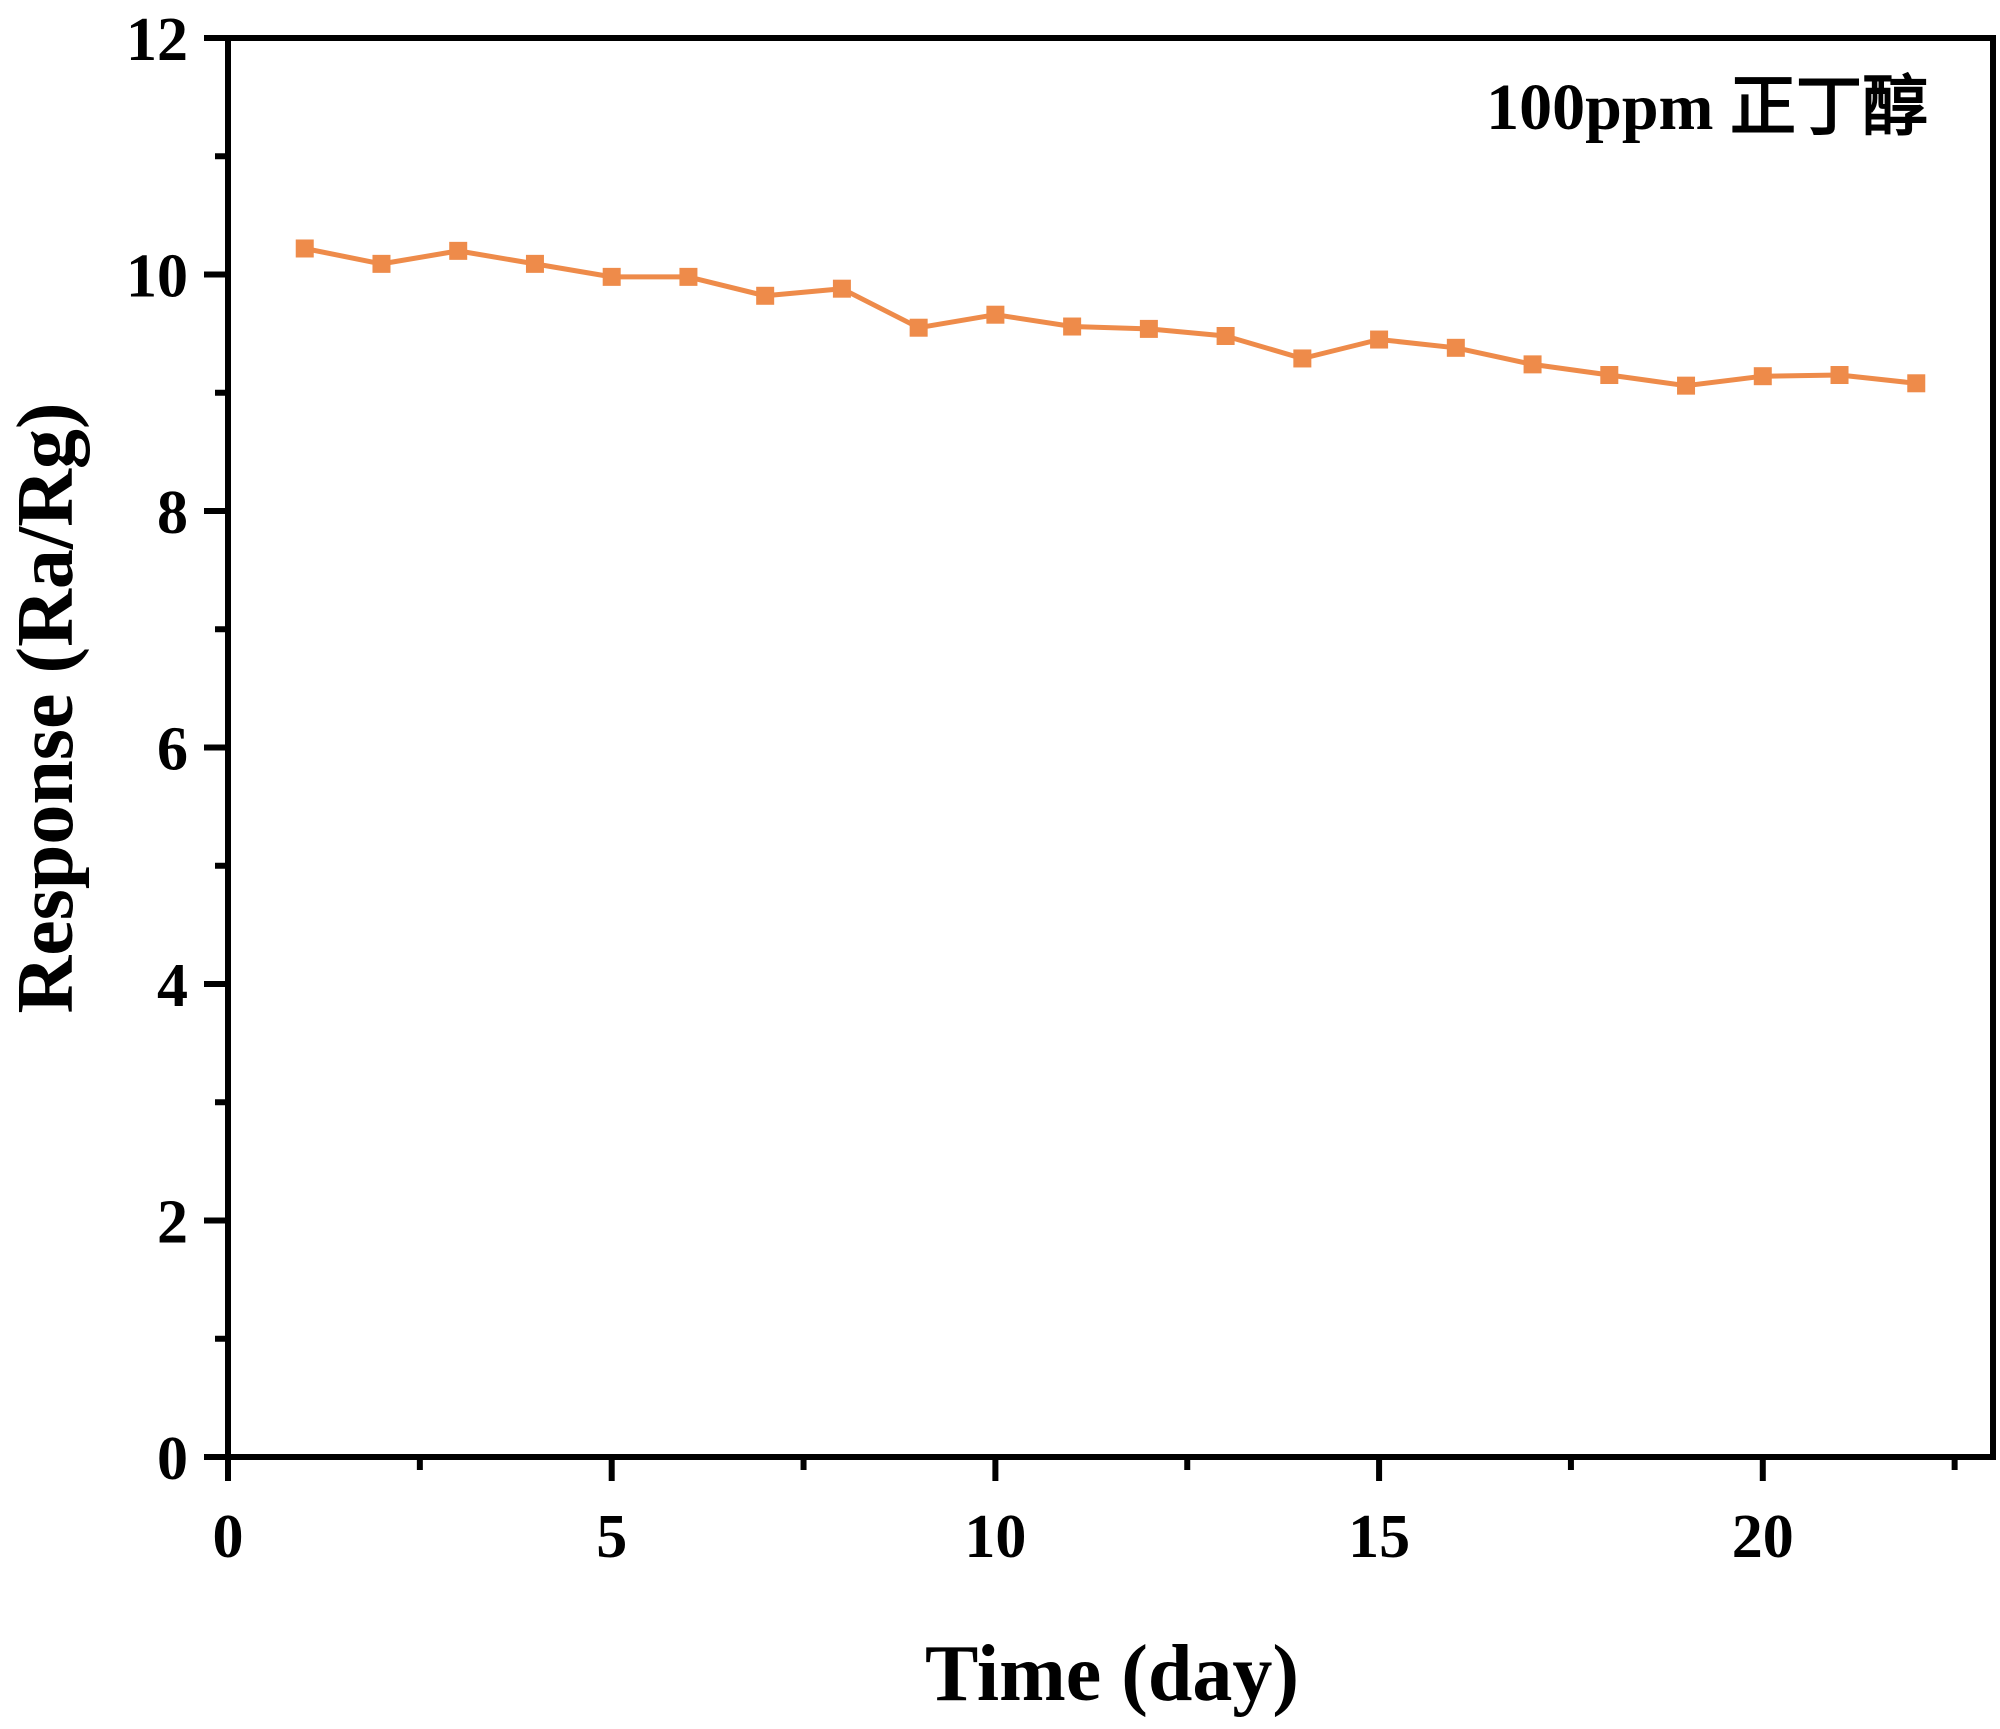 The image size is (2000, 1729). What do you see at coordinates (172, 986) in the screenshot?
I see `y-tick-label: 4` at bounding box center [172, 986].